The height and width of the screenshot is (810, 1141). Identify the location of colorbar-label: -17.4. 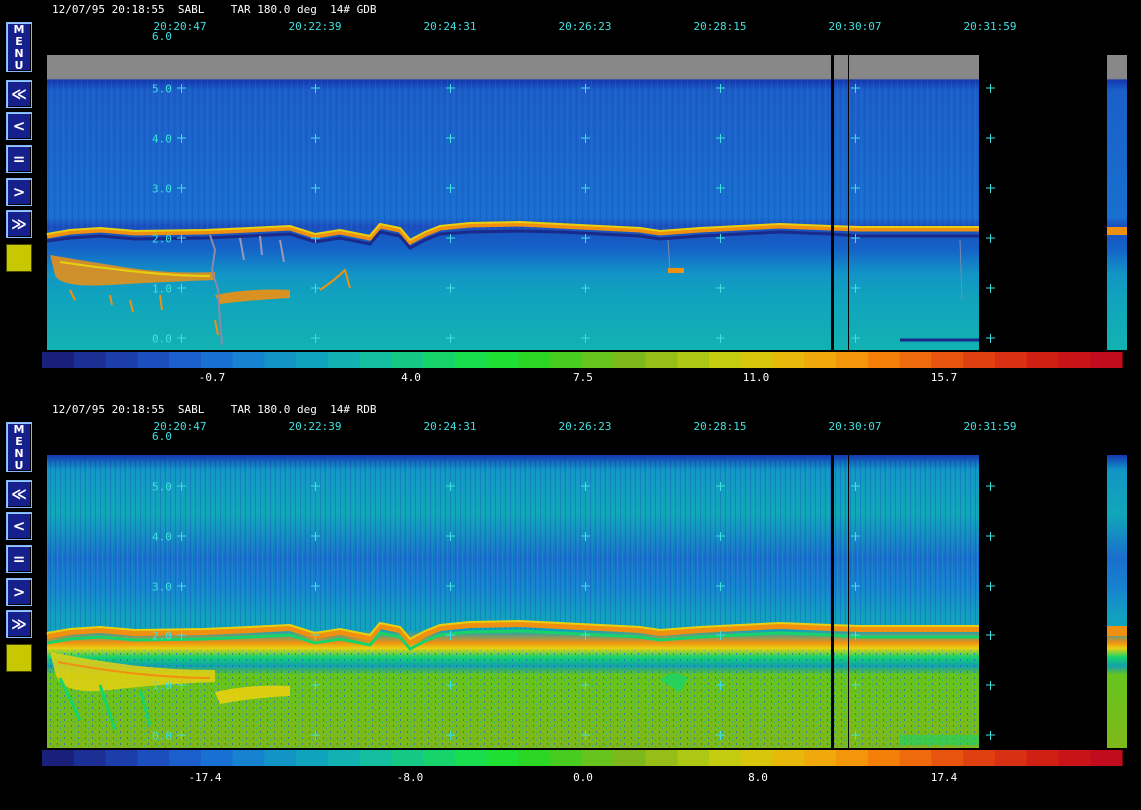
(205, 777).